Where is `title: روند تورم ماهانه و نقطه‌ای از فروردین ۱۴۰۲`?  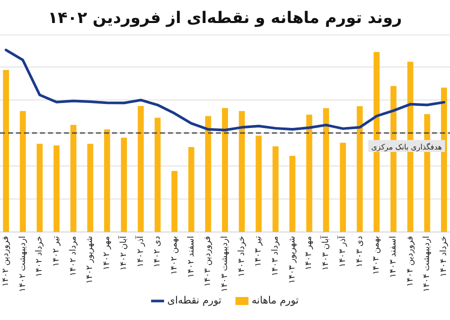 title: روند تورم ماهانه و نقطه‌ای از فروردین ۱۴۰۲ is located at coordinates (225, 17).